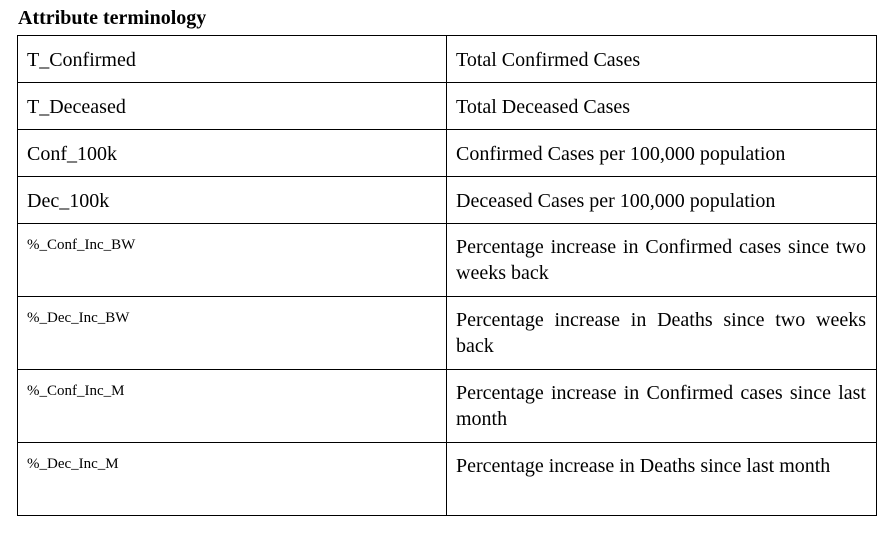 This screenshot has width=893, height=533. What do you see at coordinates (616, 201) in the screenshot?
I see `attribute-description: Deceased Cases per 100,000 population` at bounding box center [616, 201].